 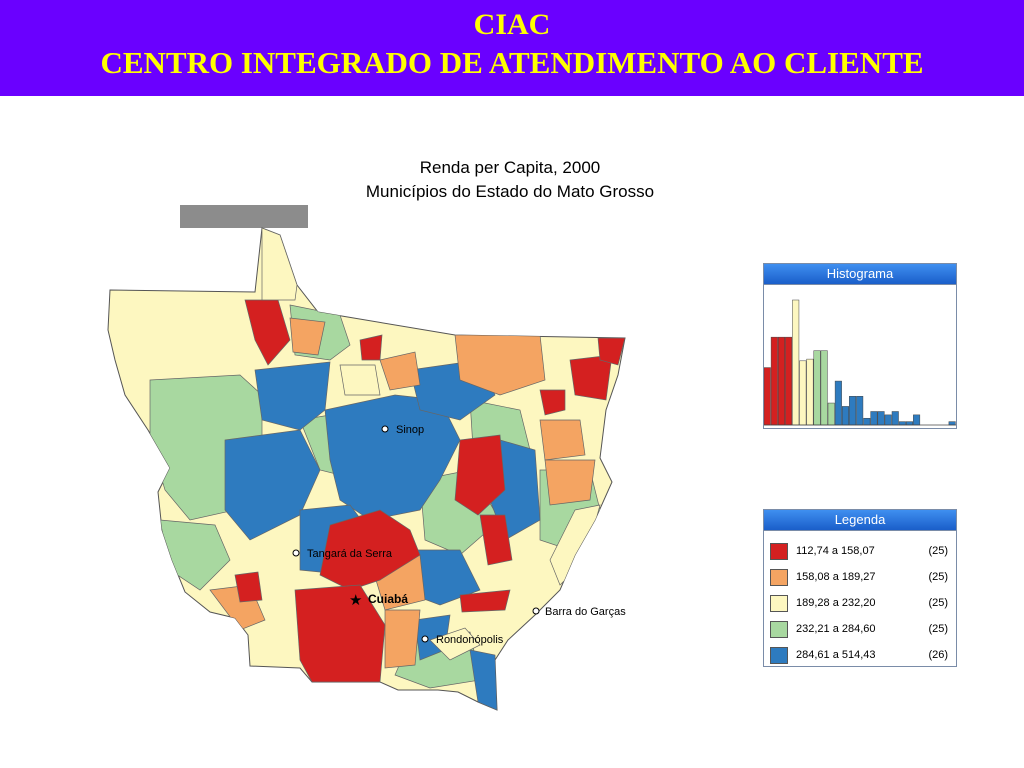 What do you see at coordinates (388, 599) in the screenshot?
I see `city-label: Cuiabá` at bounding box center [388, 599].